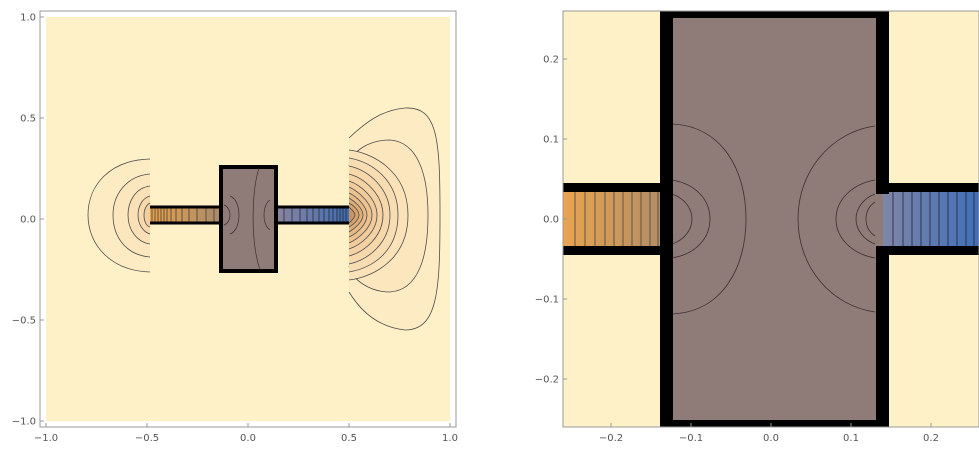 This screenshot has width=979, height=453. Describe the element at coordinates (349, 438) in the screenshot. I see `x-tick-label: 0.5` at that location.